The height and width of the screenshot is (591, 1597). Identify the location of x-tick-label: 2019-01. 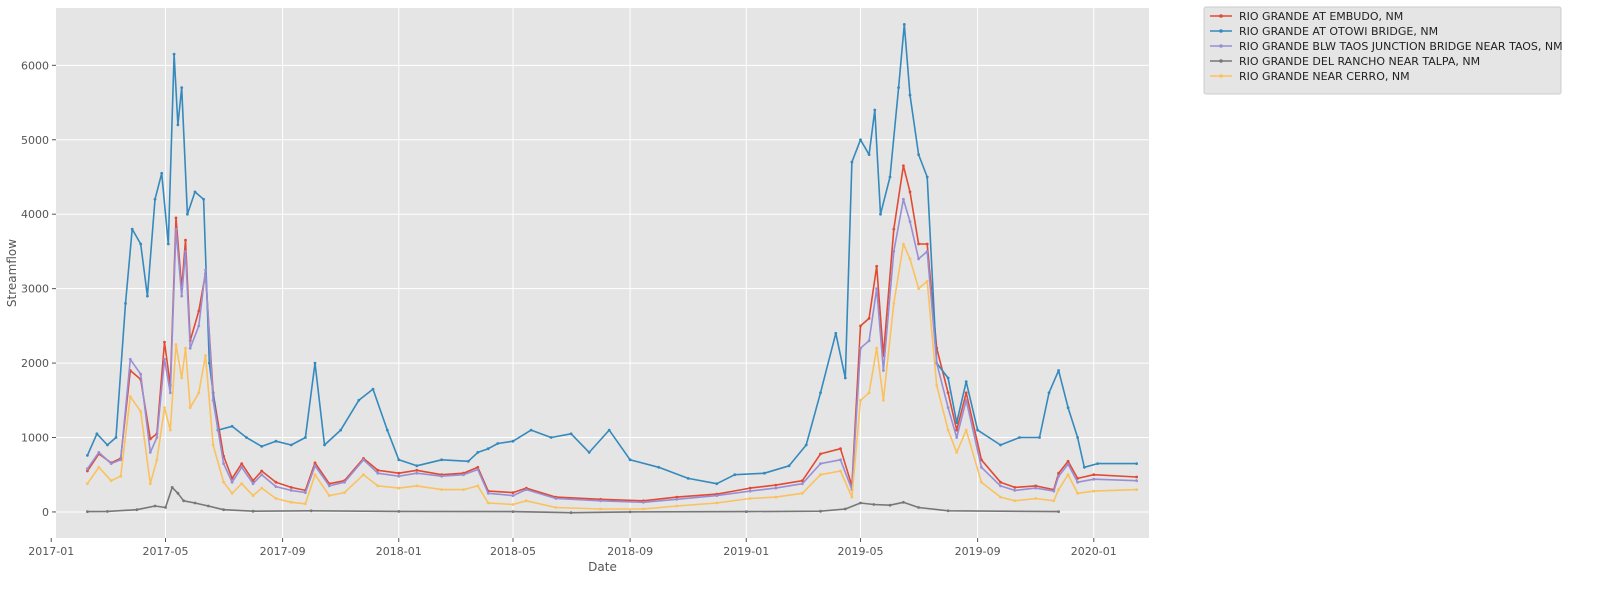
(746, 551).